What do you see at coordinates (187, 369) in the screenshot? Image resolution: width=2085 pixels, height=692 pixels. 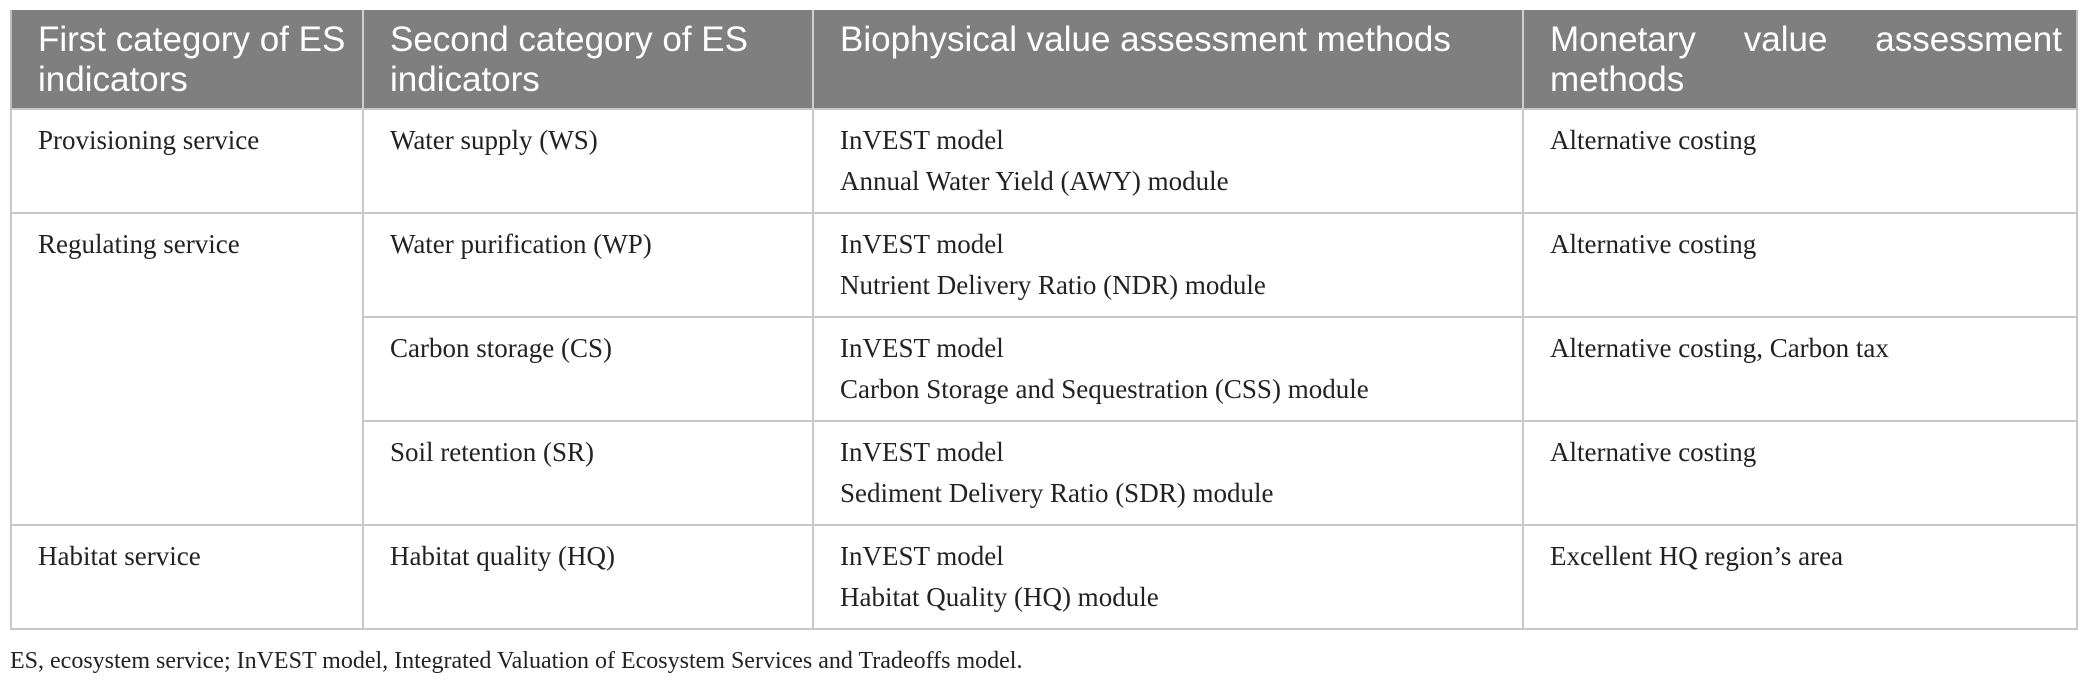 I see `first-category-cell: Regulating service` at bounding box center [187, 369].